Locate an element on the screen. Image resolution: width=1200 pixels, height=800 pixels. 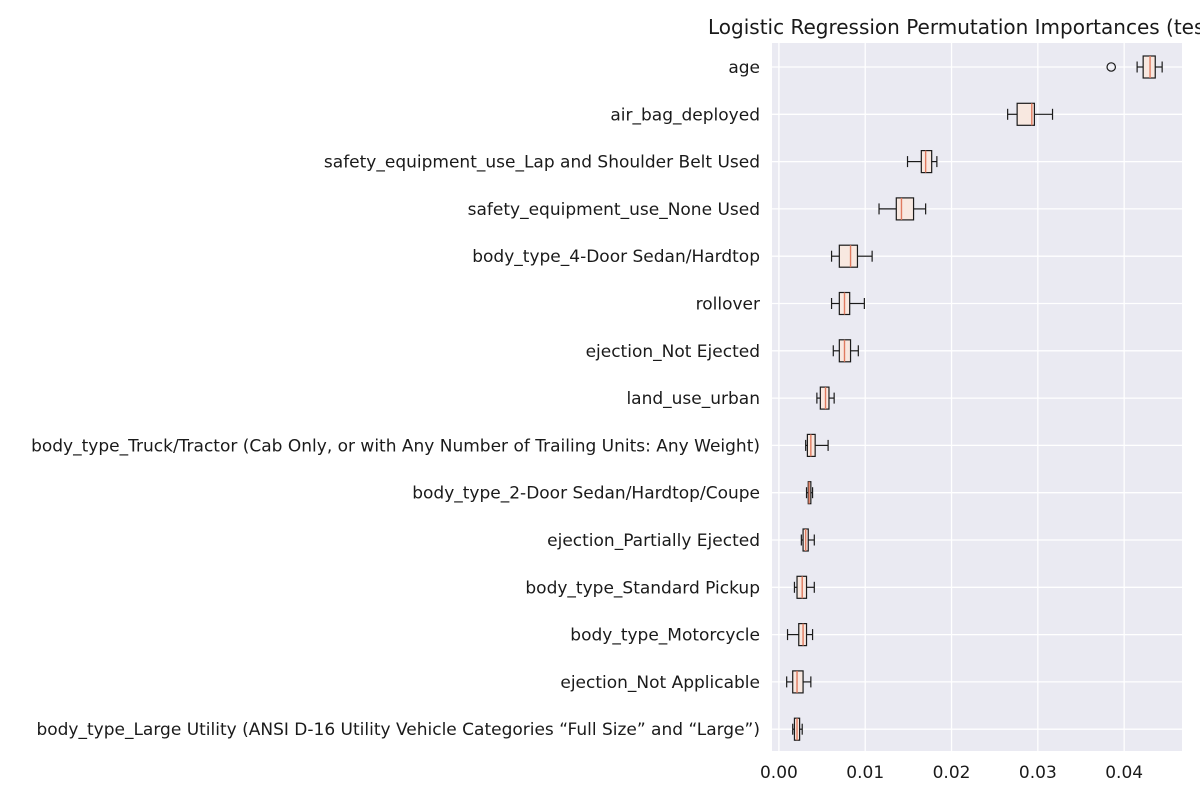
feature-label: ejection_Partially Ejected is located at coordinates (653, 541).